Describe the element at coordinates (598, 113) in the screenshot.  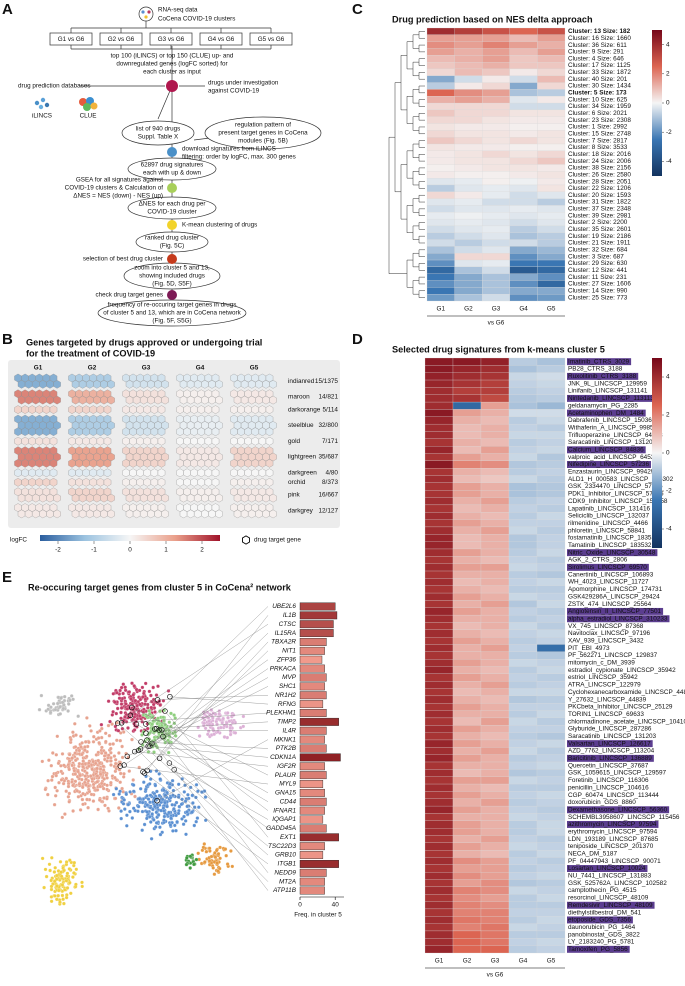
I see `row-label: Cluster: 6 Size: 2021` at that location.